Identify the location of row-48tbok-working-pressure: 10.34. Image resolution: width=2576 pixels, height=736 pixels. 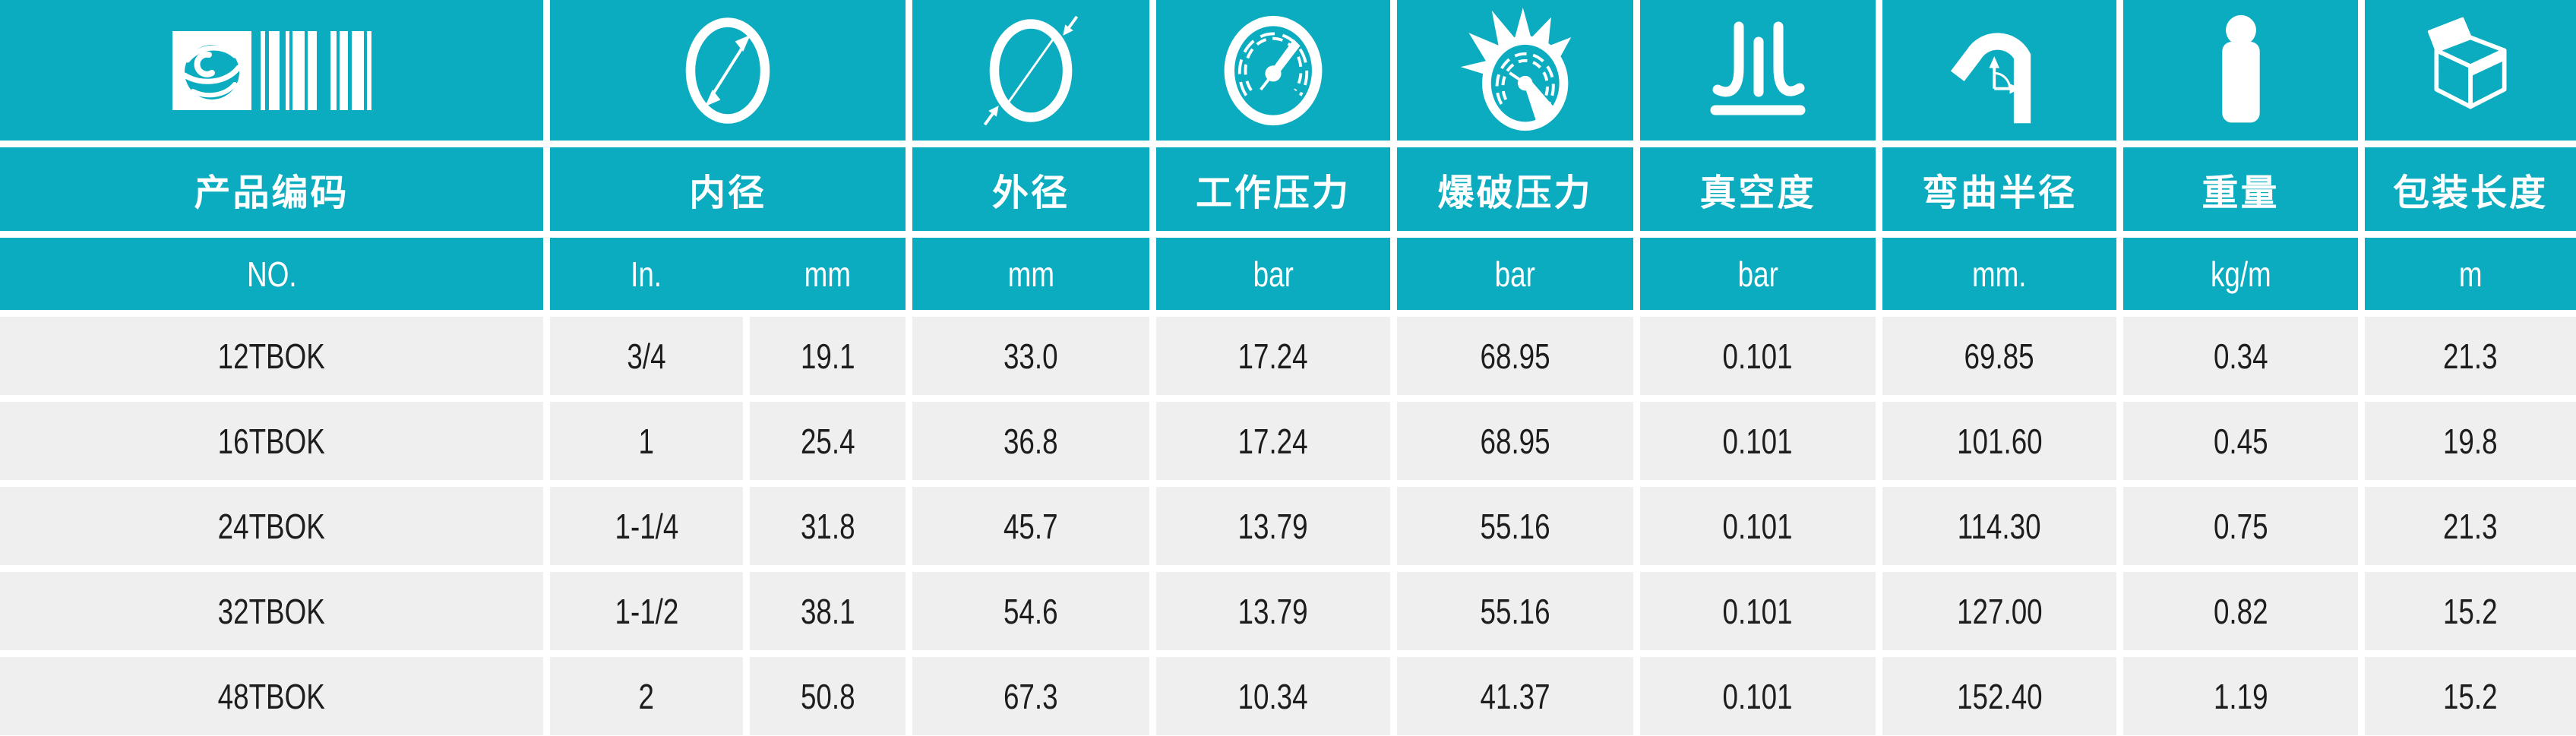
(1273, 696).